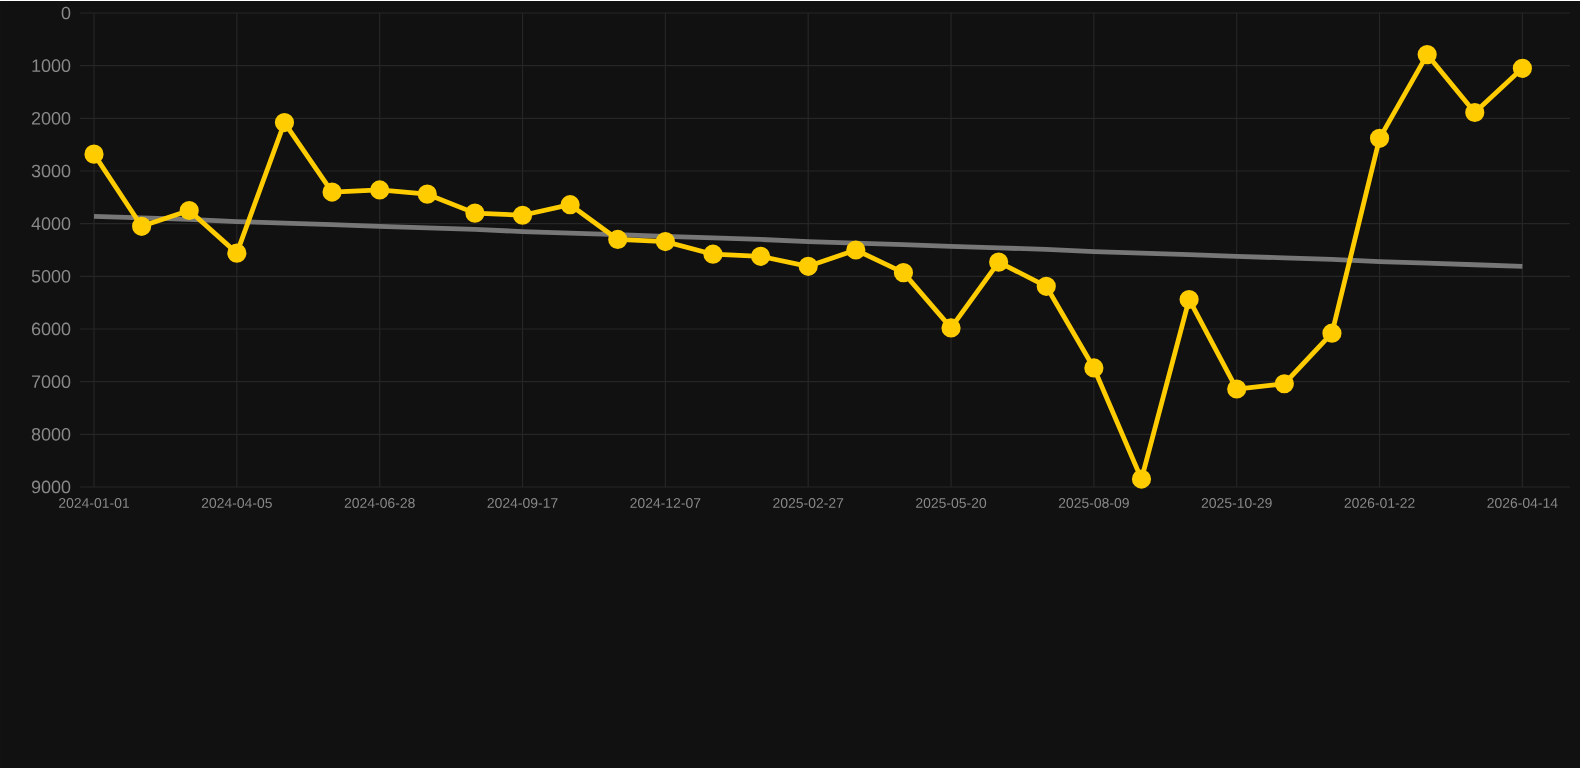 Image resolution: width=1580 pixels, height=768 pixels. What do you see at coordinates (51, 170) in the screenshot?
I see `y-tick-label: 3000` at bounding box center [51, 170].